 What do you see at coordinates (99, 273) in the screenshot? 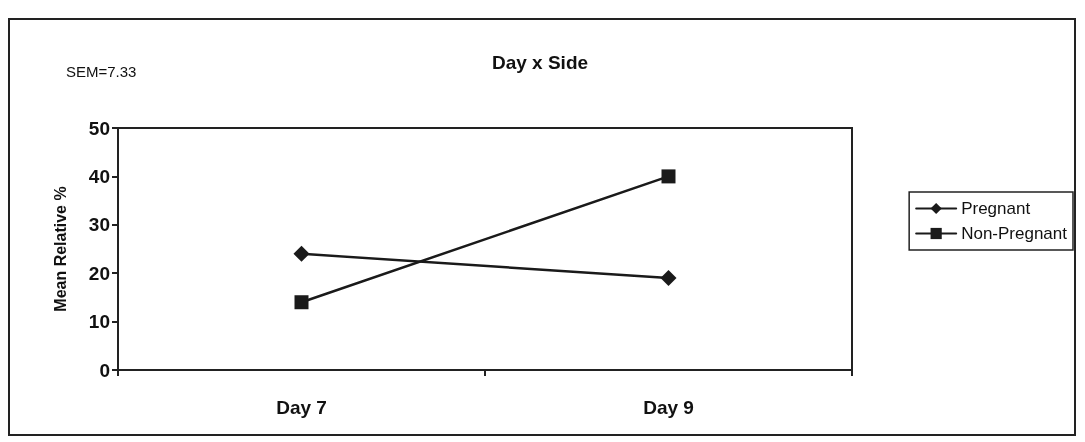
I see `y-tick-label: 20` at bounding box center [99, 273].